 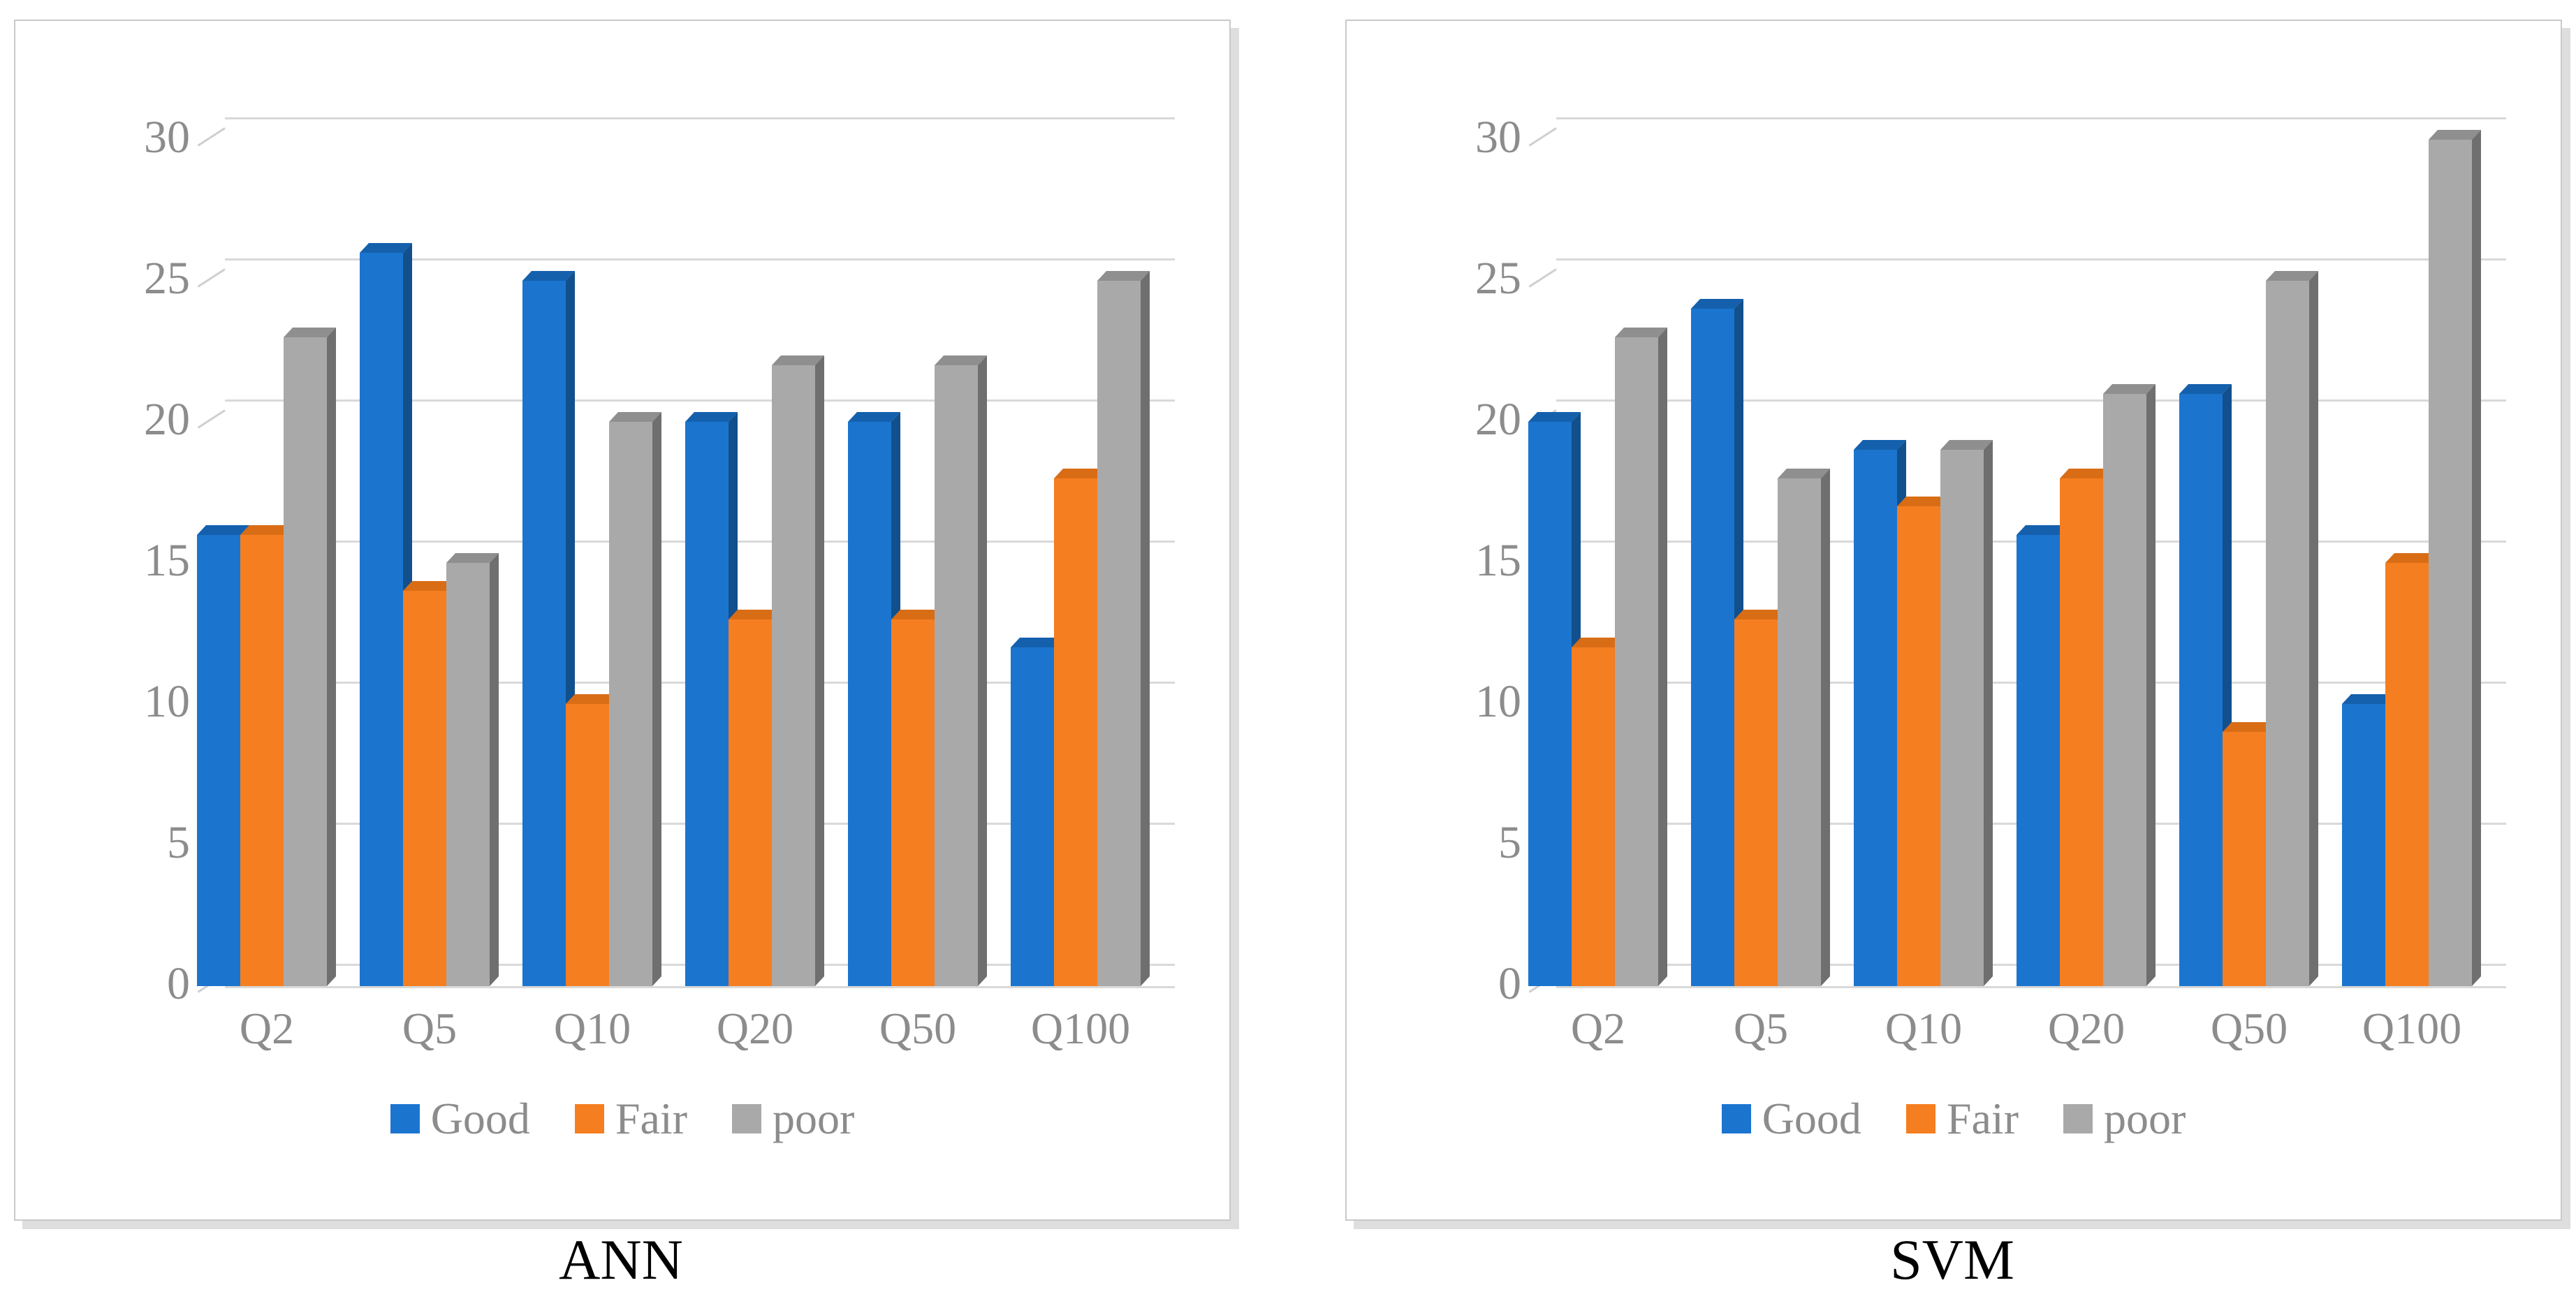 I want to click on x-axis-category-label: Q100, so click(x=1080, y=1028).